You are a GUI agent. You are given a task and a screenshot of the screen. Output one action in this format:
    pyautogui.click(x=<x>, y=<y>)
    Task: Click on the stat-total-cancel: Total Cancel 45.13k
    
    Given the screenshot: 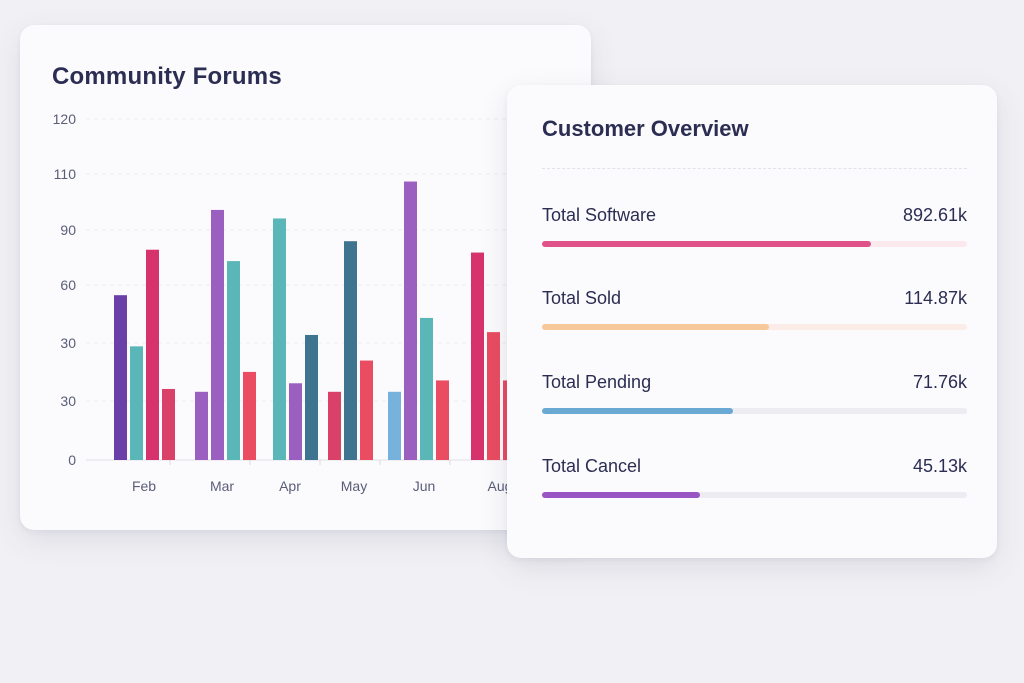 What is the action you would take?
    pyautogui.click(x=754, y=481)
    